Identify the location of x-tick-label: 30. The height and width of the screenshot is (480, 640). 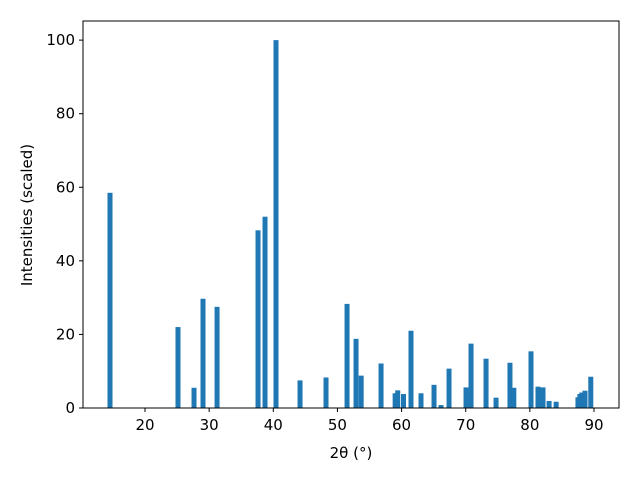
(209, 425).